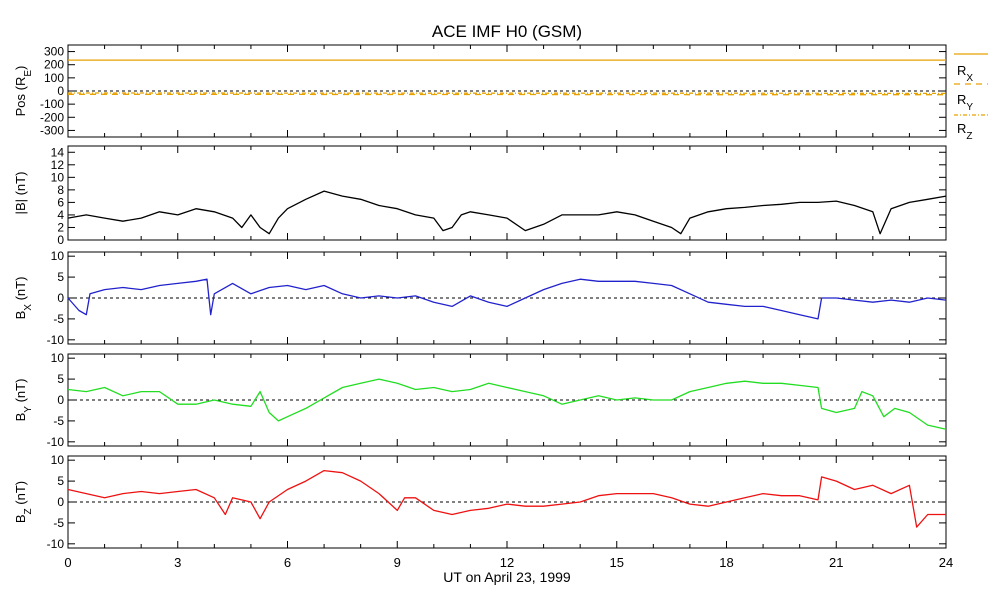  What do you see at coordinates (507, 577) in the screenshot?
I see `x-axis-label: UT on April 23, 1999` at bounding box center [507, 577].